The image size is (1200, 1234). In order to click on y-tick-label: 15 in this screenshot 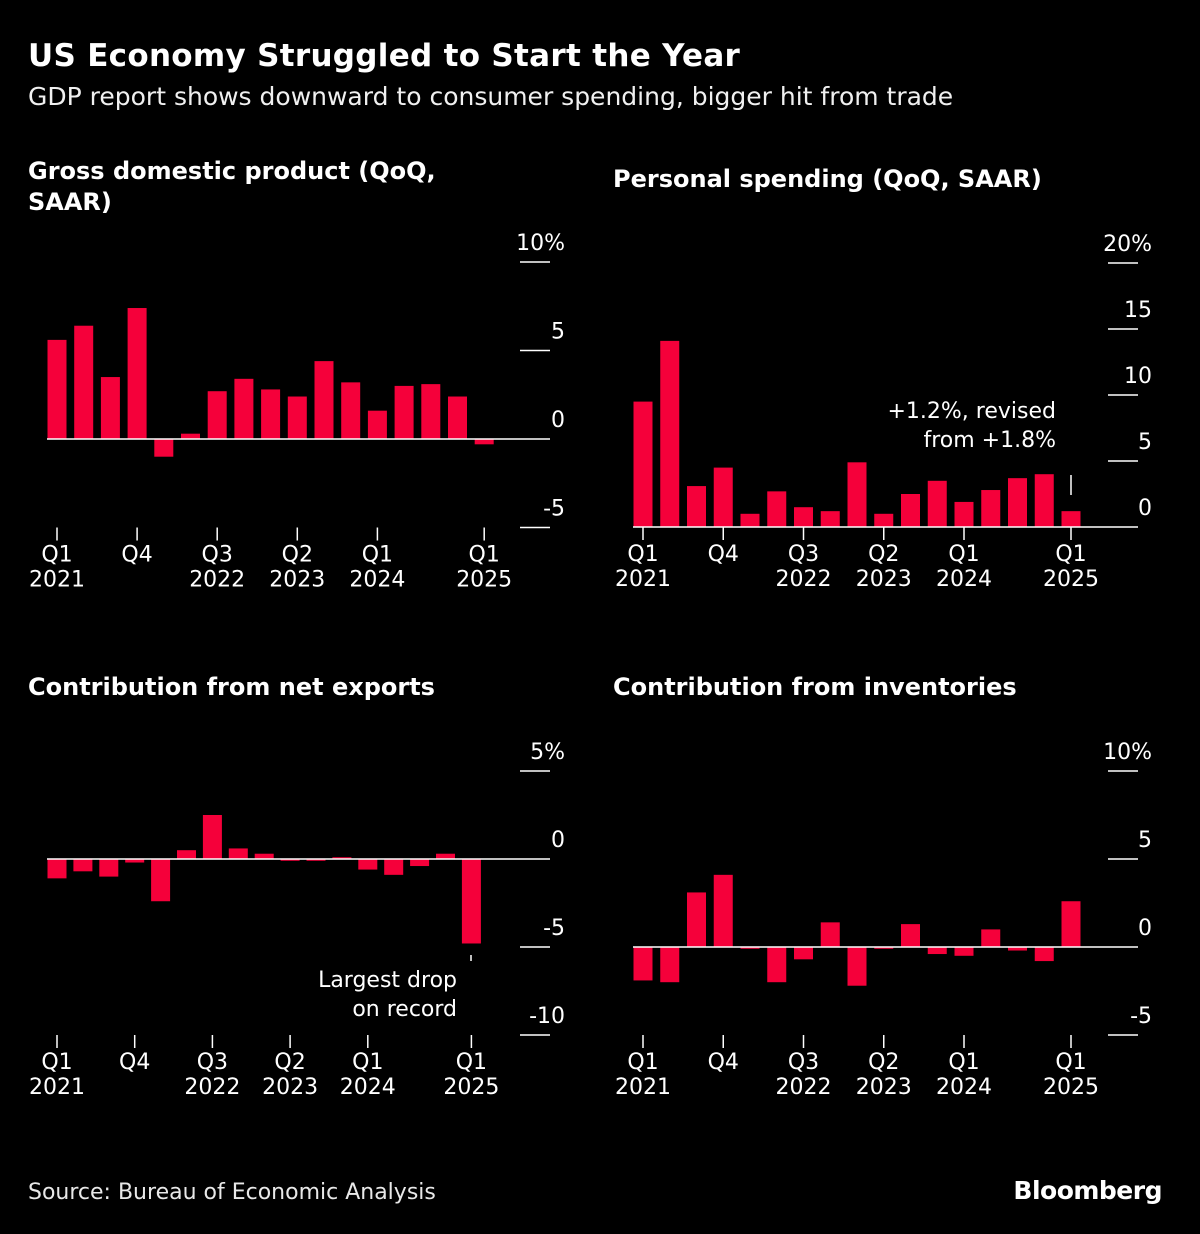, I will do `click(1138, 310)`.